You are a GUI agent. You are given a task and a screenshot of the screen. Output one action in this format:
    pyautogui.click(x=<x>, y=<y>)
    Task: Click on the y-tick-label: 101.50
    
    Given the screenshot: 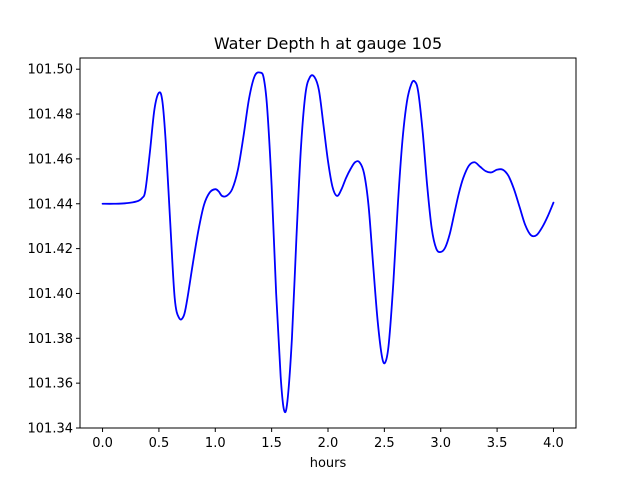 What is the action you would take?
    pyautogui.click(x=51, y=70)
    